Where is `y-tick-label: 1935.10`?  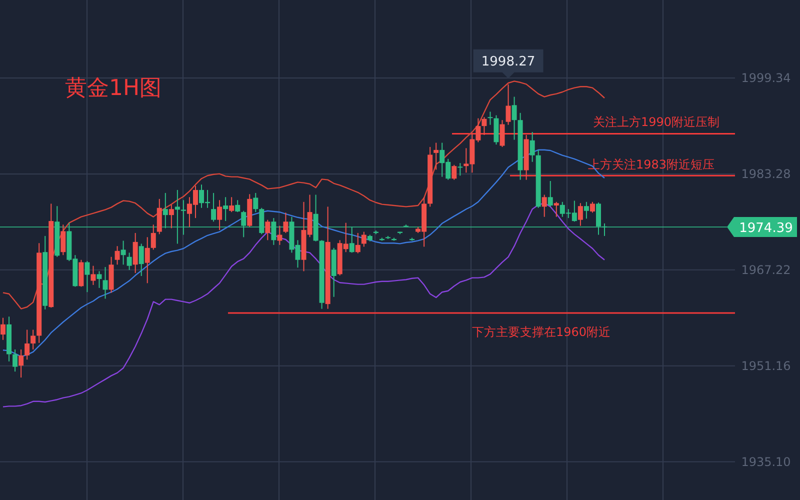 y-tick-label: 1935.10 is located at coordinates (766, 461).